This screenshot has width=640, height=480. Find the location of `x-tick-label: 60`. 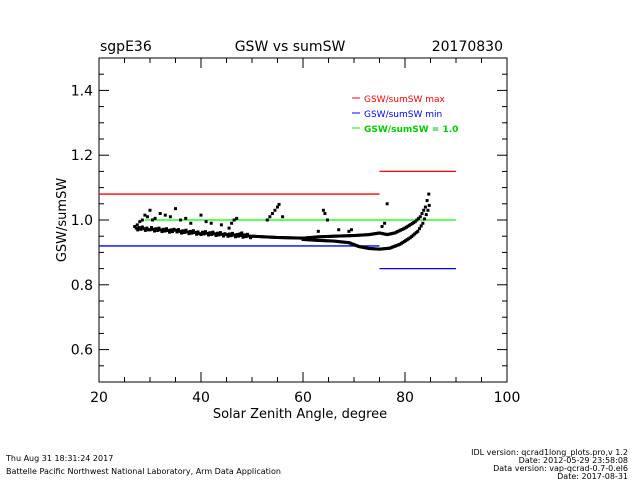

x-tick-label: 60 is located at coordinates (303, 398).